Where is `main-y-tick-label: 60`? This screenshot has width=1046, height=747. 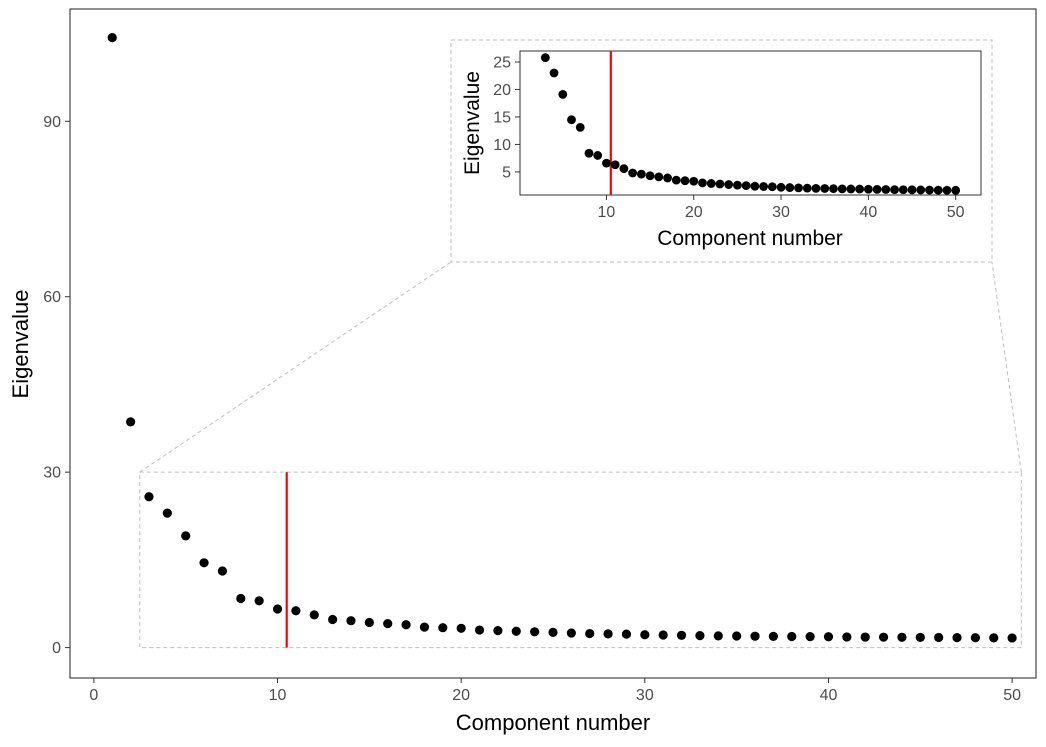 main-y-tick-label: 60 is located at coordinates (52, 297).